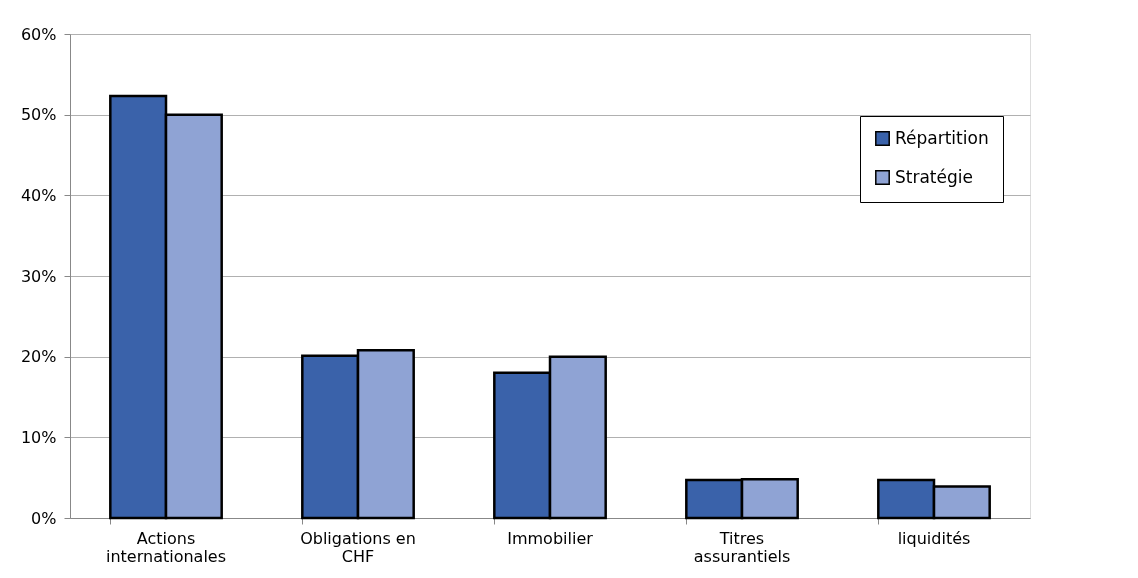 This screenshot has height=578, width=1138. I want to click on y-tick-label: 60%, so click(38, 34).